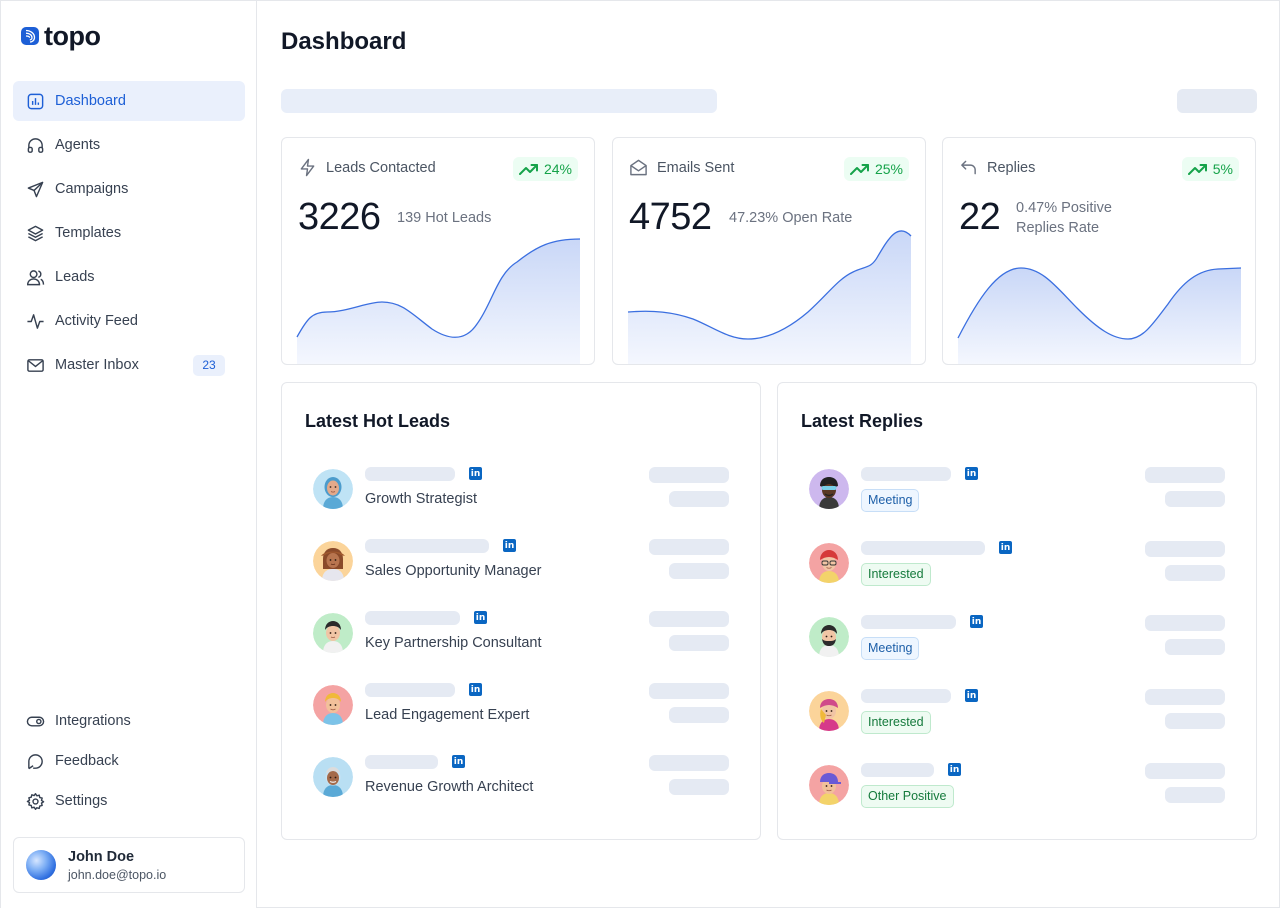 This screenshot has width=1280, height=908. Describe the element at coordinates (72, 36) in the screenshot. I see `logo-text: topo` at that location.